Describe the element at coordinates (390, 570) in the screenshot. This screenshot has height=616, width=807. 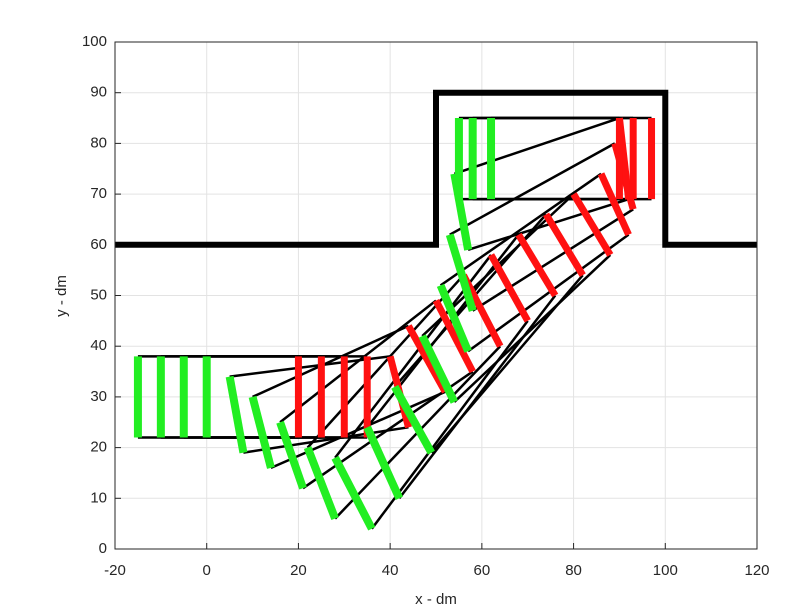
I see `x-tick-label: 40` at that location.